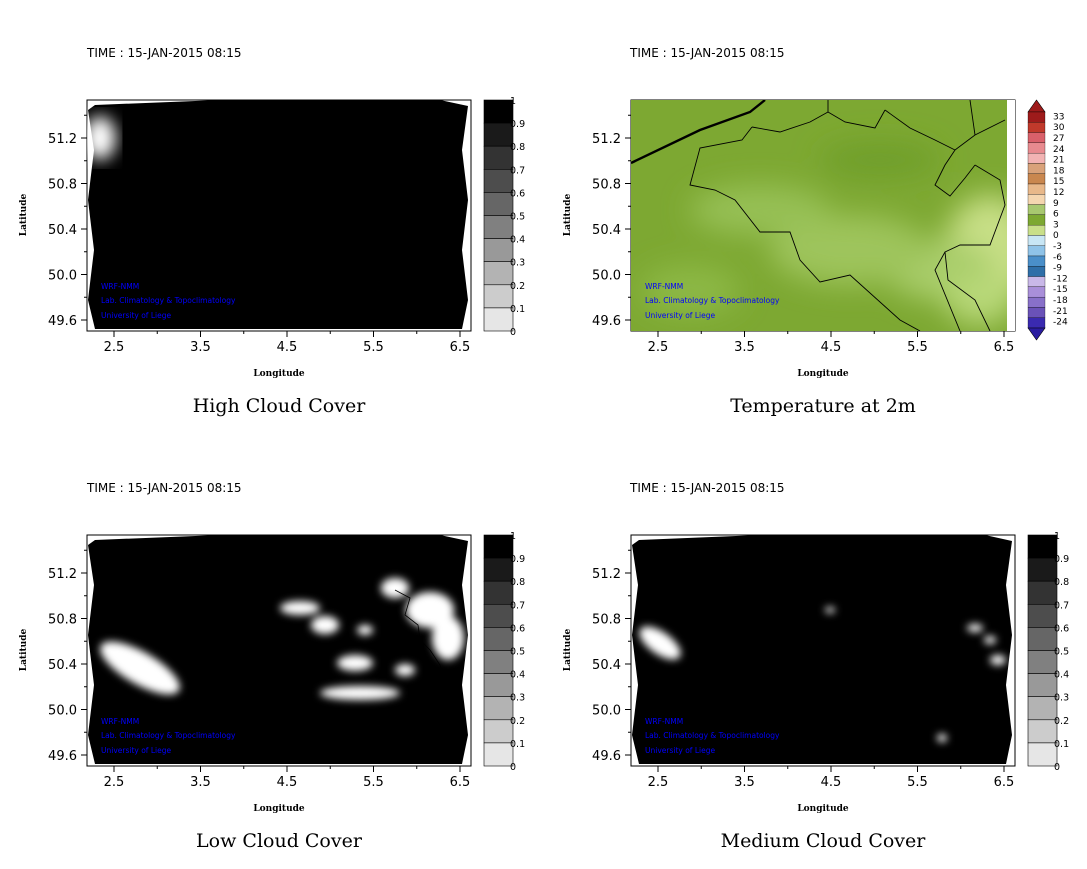 The height and width of the screenshot is (869, 1087). I want to click on colorbar-label: 0.9, so click(517, 124).